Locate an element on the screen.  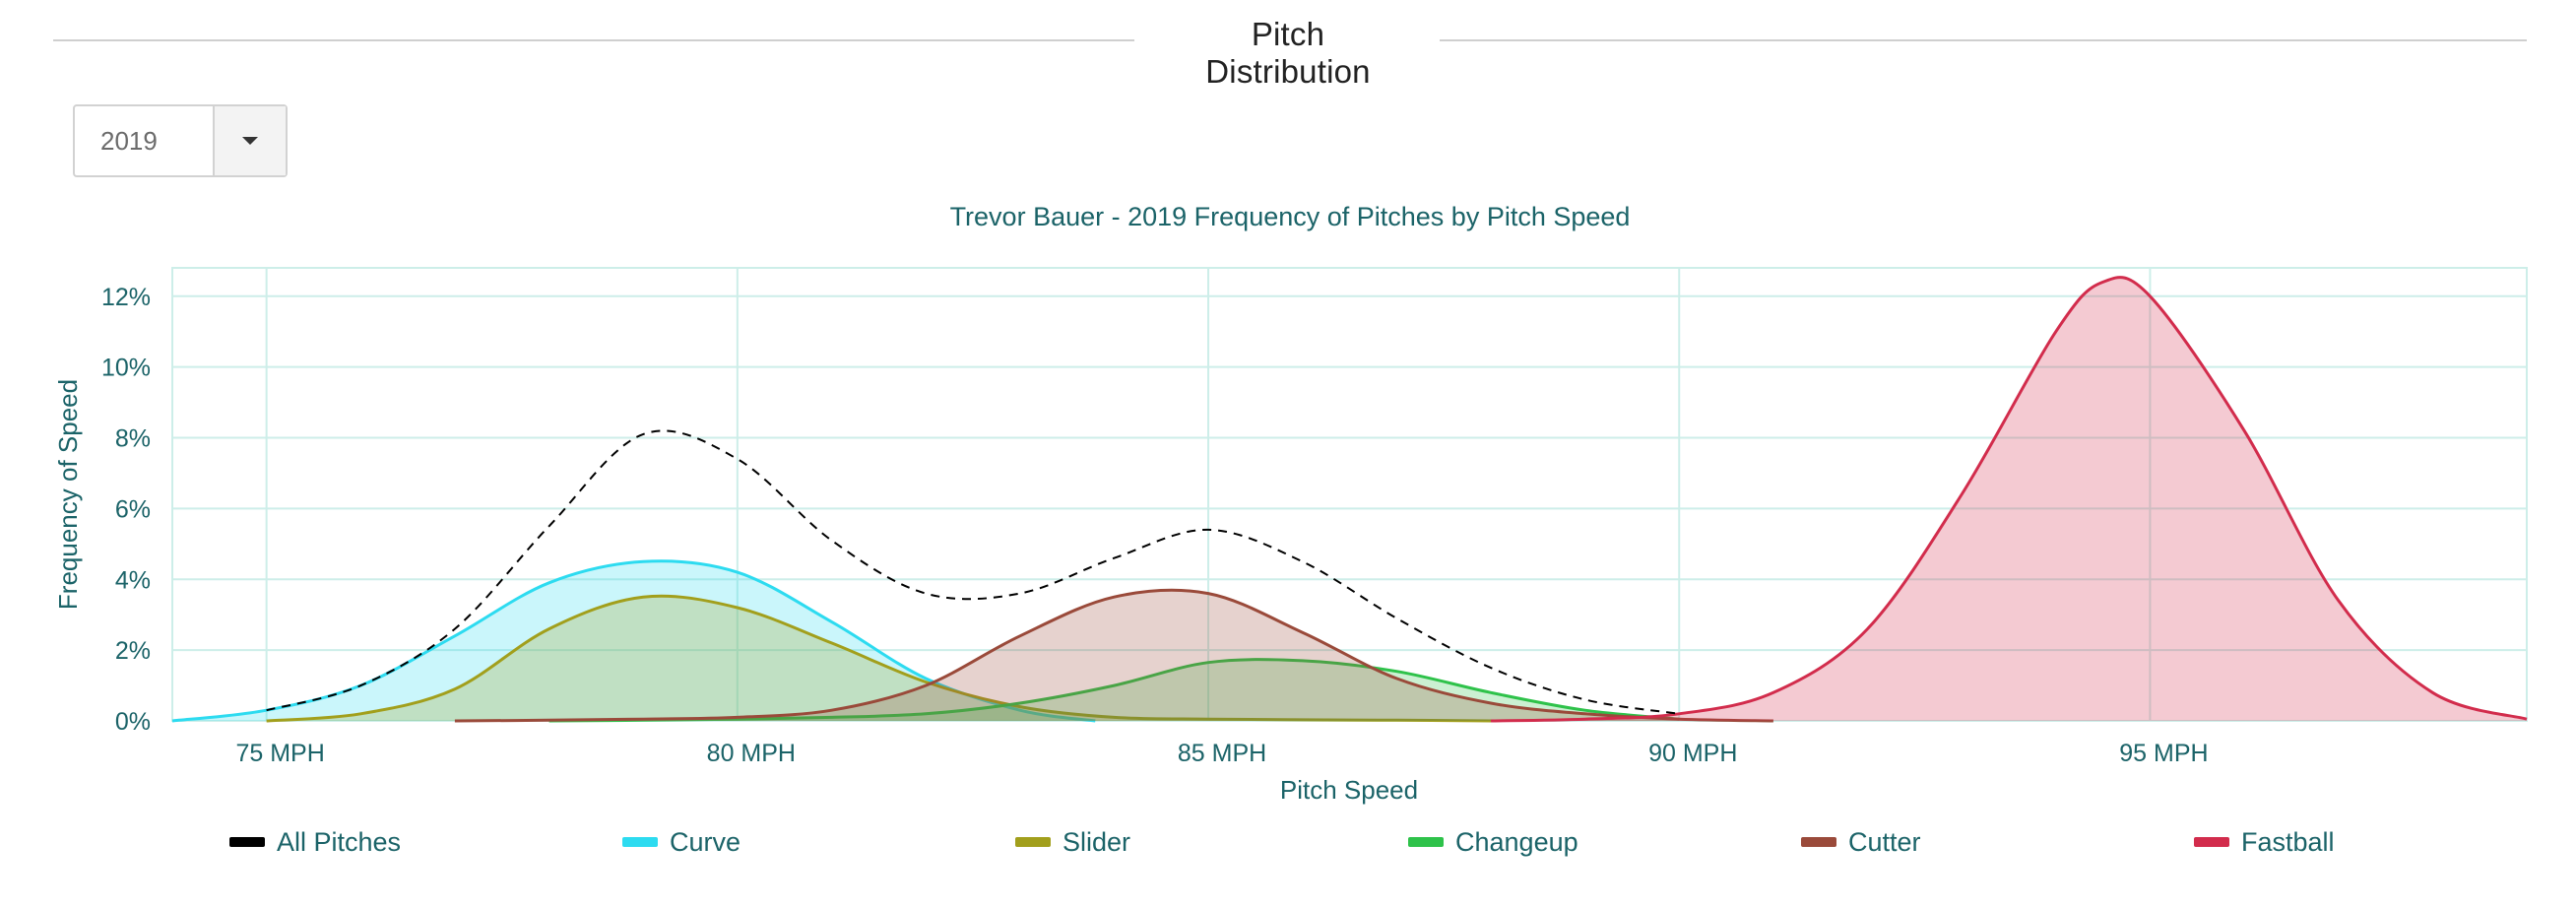
series-area-curve is located at coordinates (634, 641).